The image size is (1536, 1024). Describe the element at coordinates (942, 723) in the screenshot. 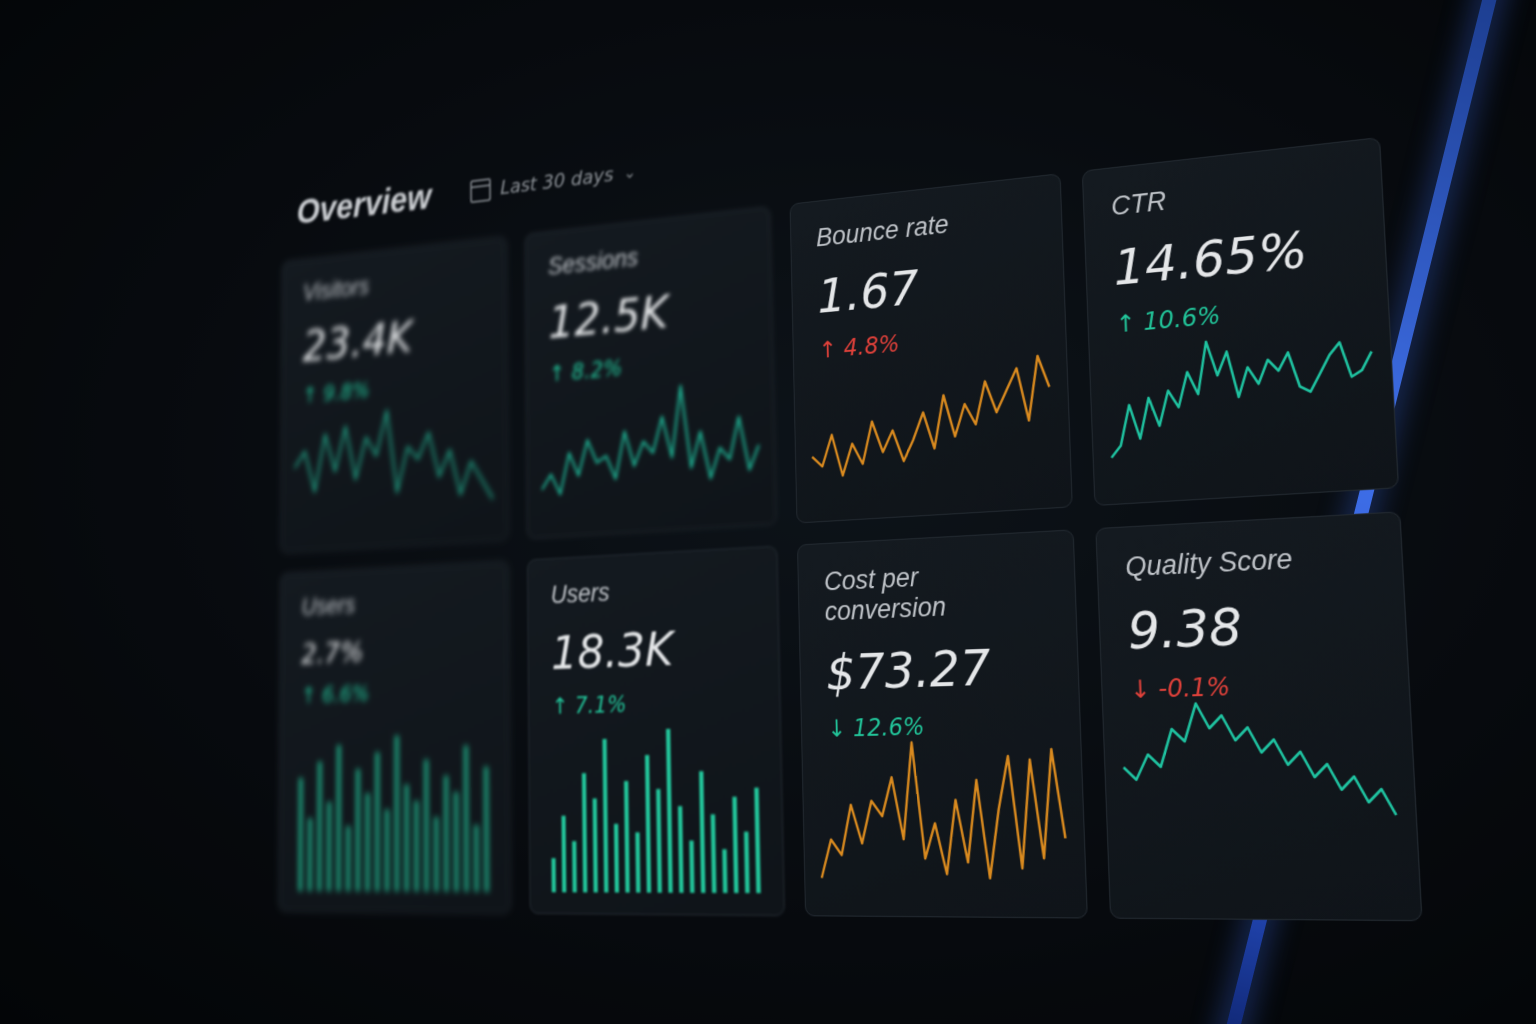

I see `metric-card-cost-per-conversion: Cost per conversion $73.27 ↓ 12.6%` at that location.